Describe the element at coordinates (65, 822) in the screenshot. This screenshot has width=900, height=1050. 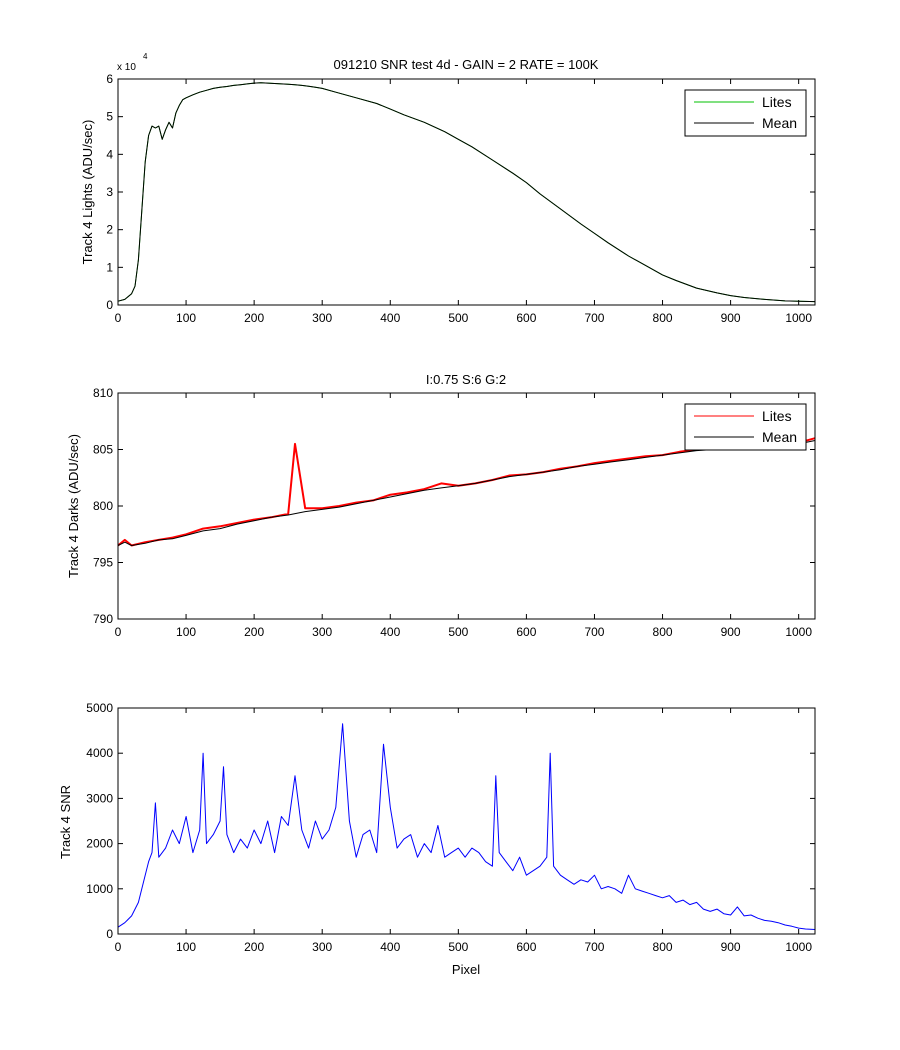
I see `chart-3-ylabel: Track 4 SNR` at that location.